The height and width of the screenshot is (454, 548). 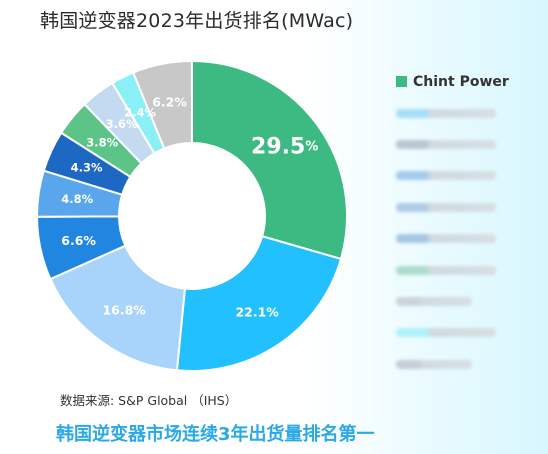 What do you see at coordinates (169, 102) in the screenshot?
I see `slice-value-label: 6.2%` at bounding box center [169, 102].